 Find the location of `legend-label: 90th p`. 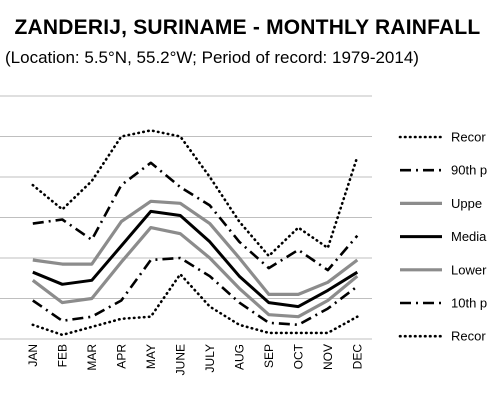

legend-label: 90th p is located at coordinates (469, 170).